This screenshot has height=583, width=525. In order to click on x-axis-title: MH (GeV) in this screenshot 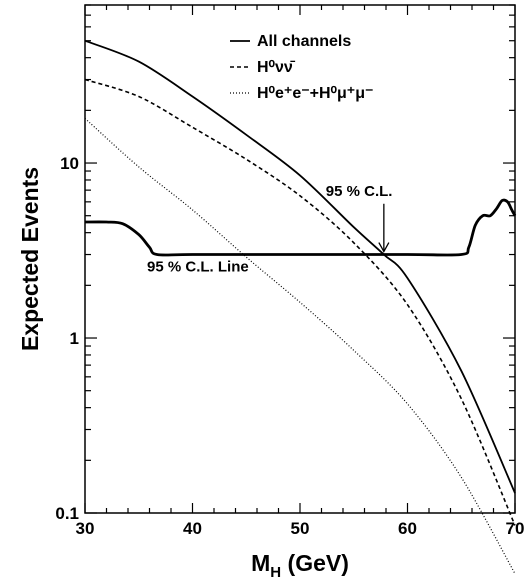, I will do `click(300, 565)`.